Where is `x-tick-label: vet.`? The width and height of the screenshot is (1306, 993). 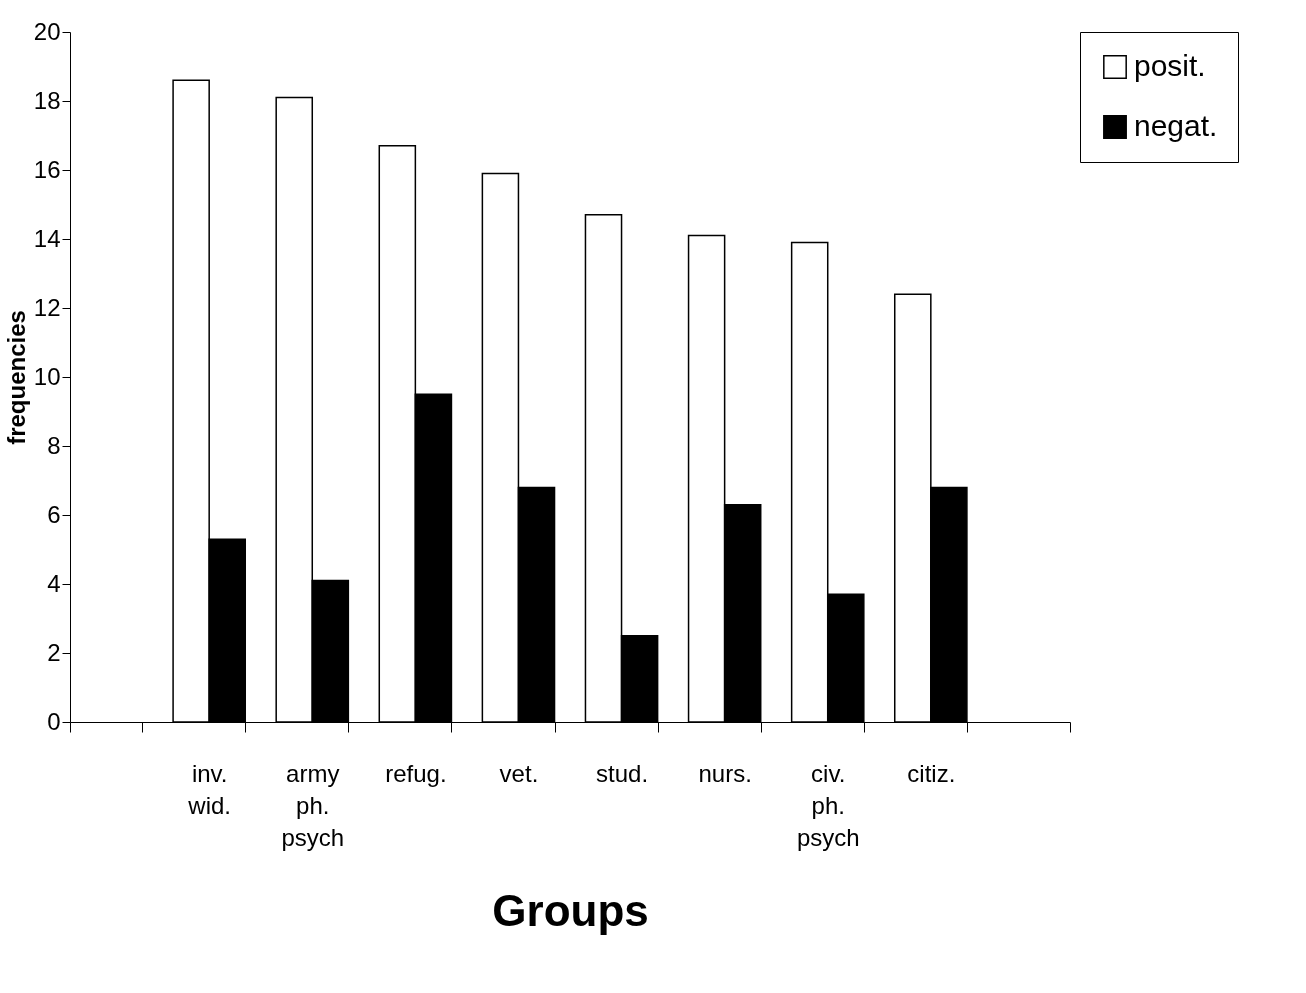
x-tick-label: vet. is located at coordinates (519, 773).